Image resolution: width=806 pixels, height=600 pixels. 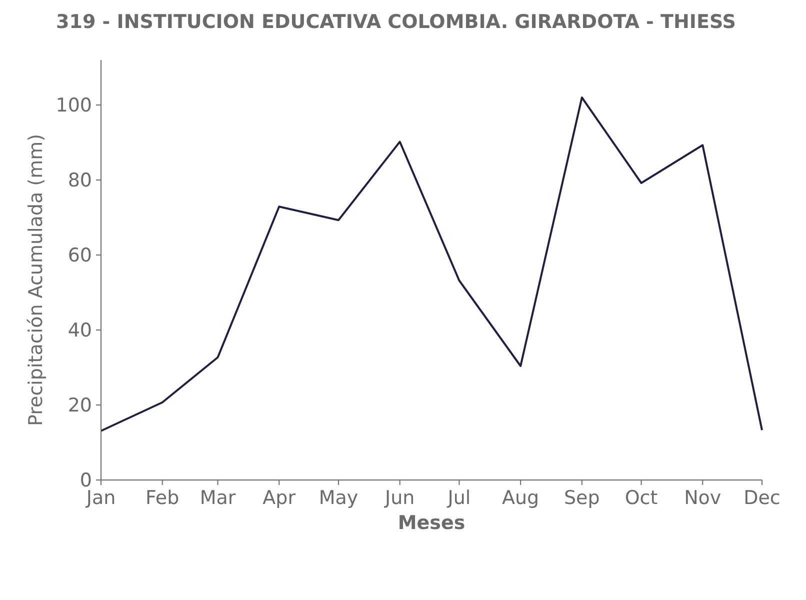 I want to click on y-tick-label: 20, so click(x=80, y=405).